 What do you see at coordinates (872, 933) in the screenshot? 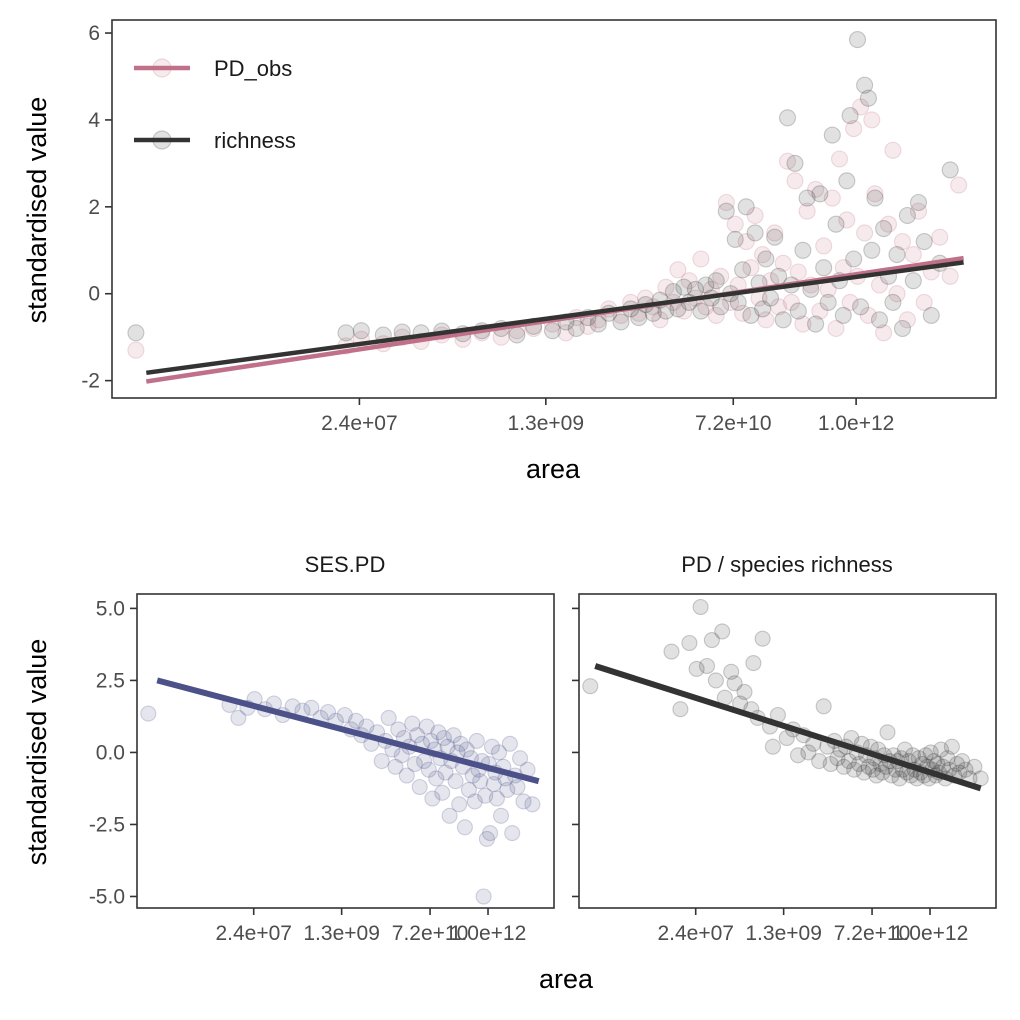
I see `bottom-right-x-tick-label: 7.2e+10` at bounding box center [872, 933].